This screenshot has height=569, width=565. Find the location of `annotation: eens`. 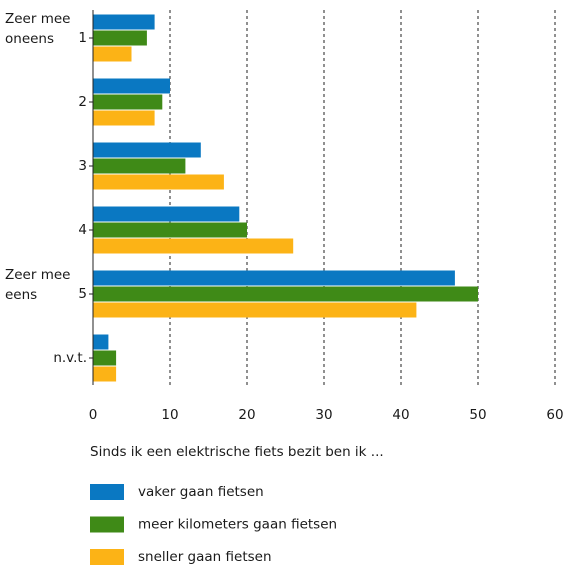

annotation: eens is located at coordinates (21, 295).